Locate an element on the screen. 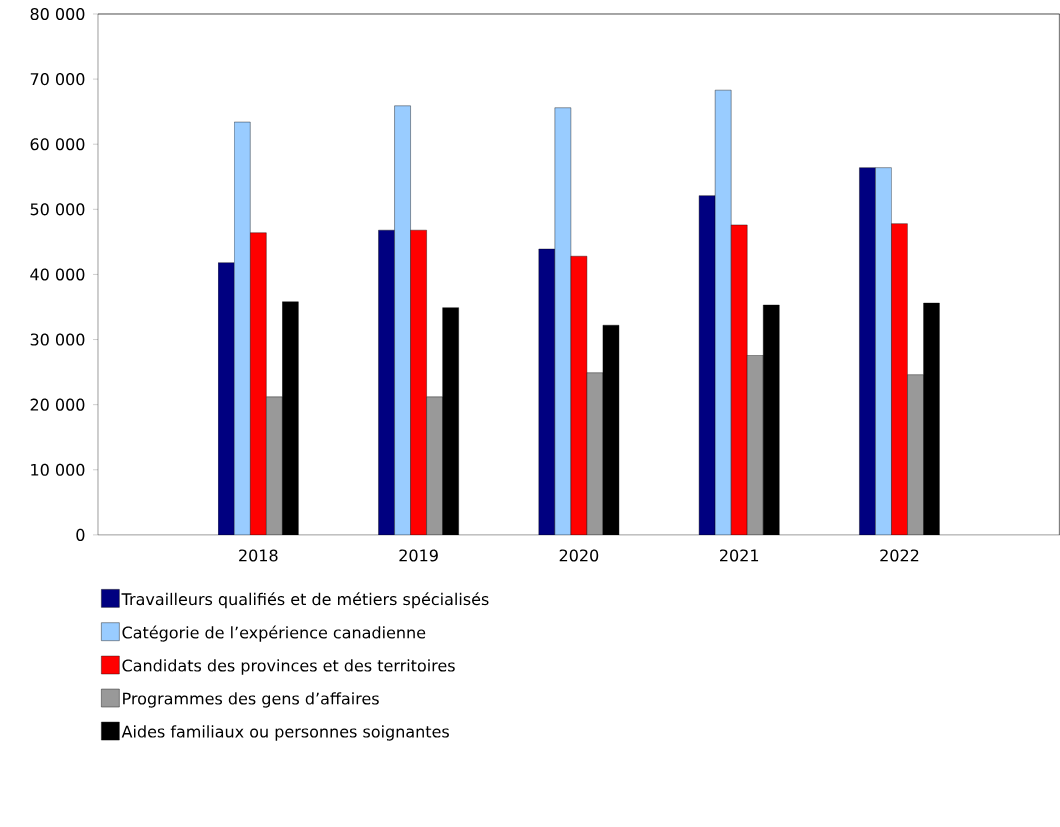 The width and height of the screenshot is (1060, 827). y-tick-label: 0 is located at coordinates (80, 535).